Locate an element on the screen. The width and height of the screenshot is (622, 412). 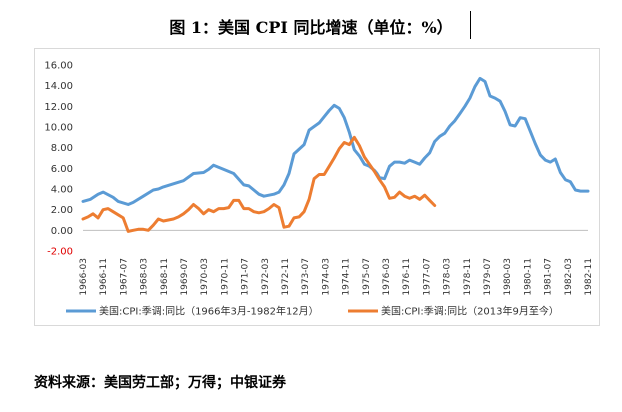
x-tick-label: 1975-07 is located at coordinates (367, 277).